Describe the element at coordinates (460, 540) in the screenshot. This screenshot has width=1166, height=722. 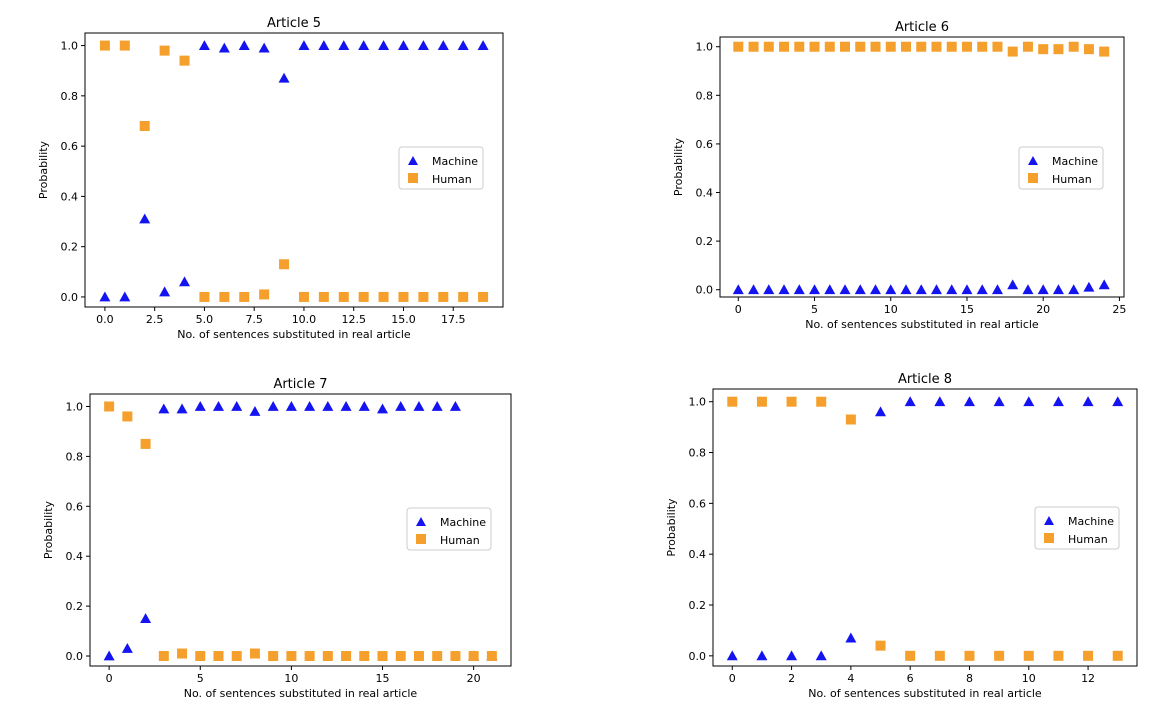
I see `legend-human-label: Human` at that location.